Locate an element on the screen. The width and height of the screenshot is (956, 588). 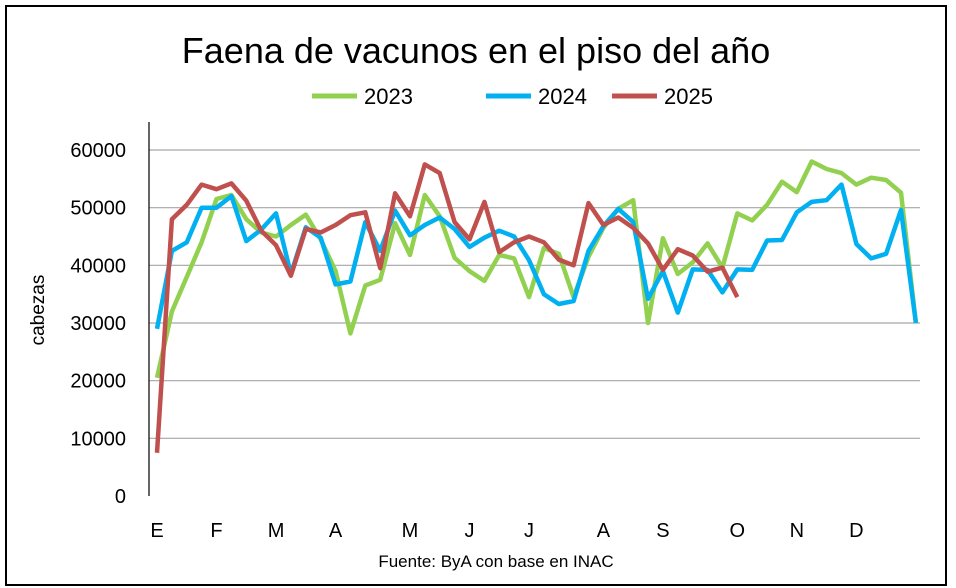
x-tick-label: N is located at coordinates (797, 531).